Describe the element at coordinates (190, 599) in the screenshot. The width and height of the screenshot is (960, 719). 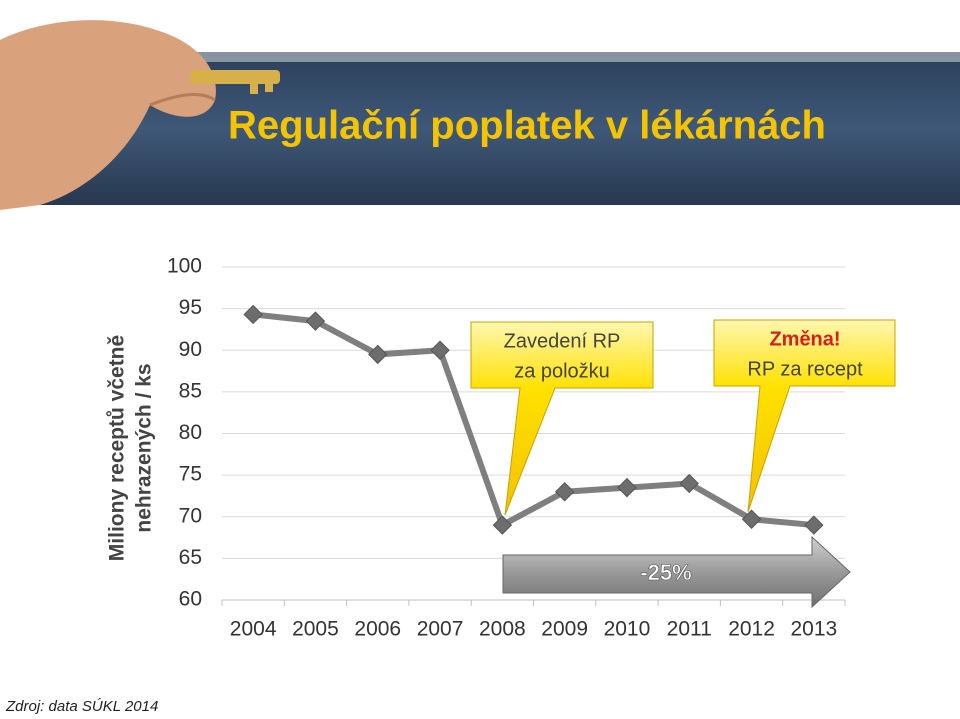
I see `y-tick-label: 60` at that location.